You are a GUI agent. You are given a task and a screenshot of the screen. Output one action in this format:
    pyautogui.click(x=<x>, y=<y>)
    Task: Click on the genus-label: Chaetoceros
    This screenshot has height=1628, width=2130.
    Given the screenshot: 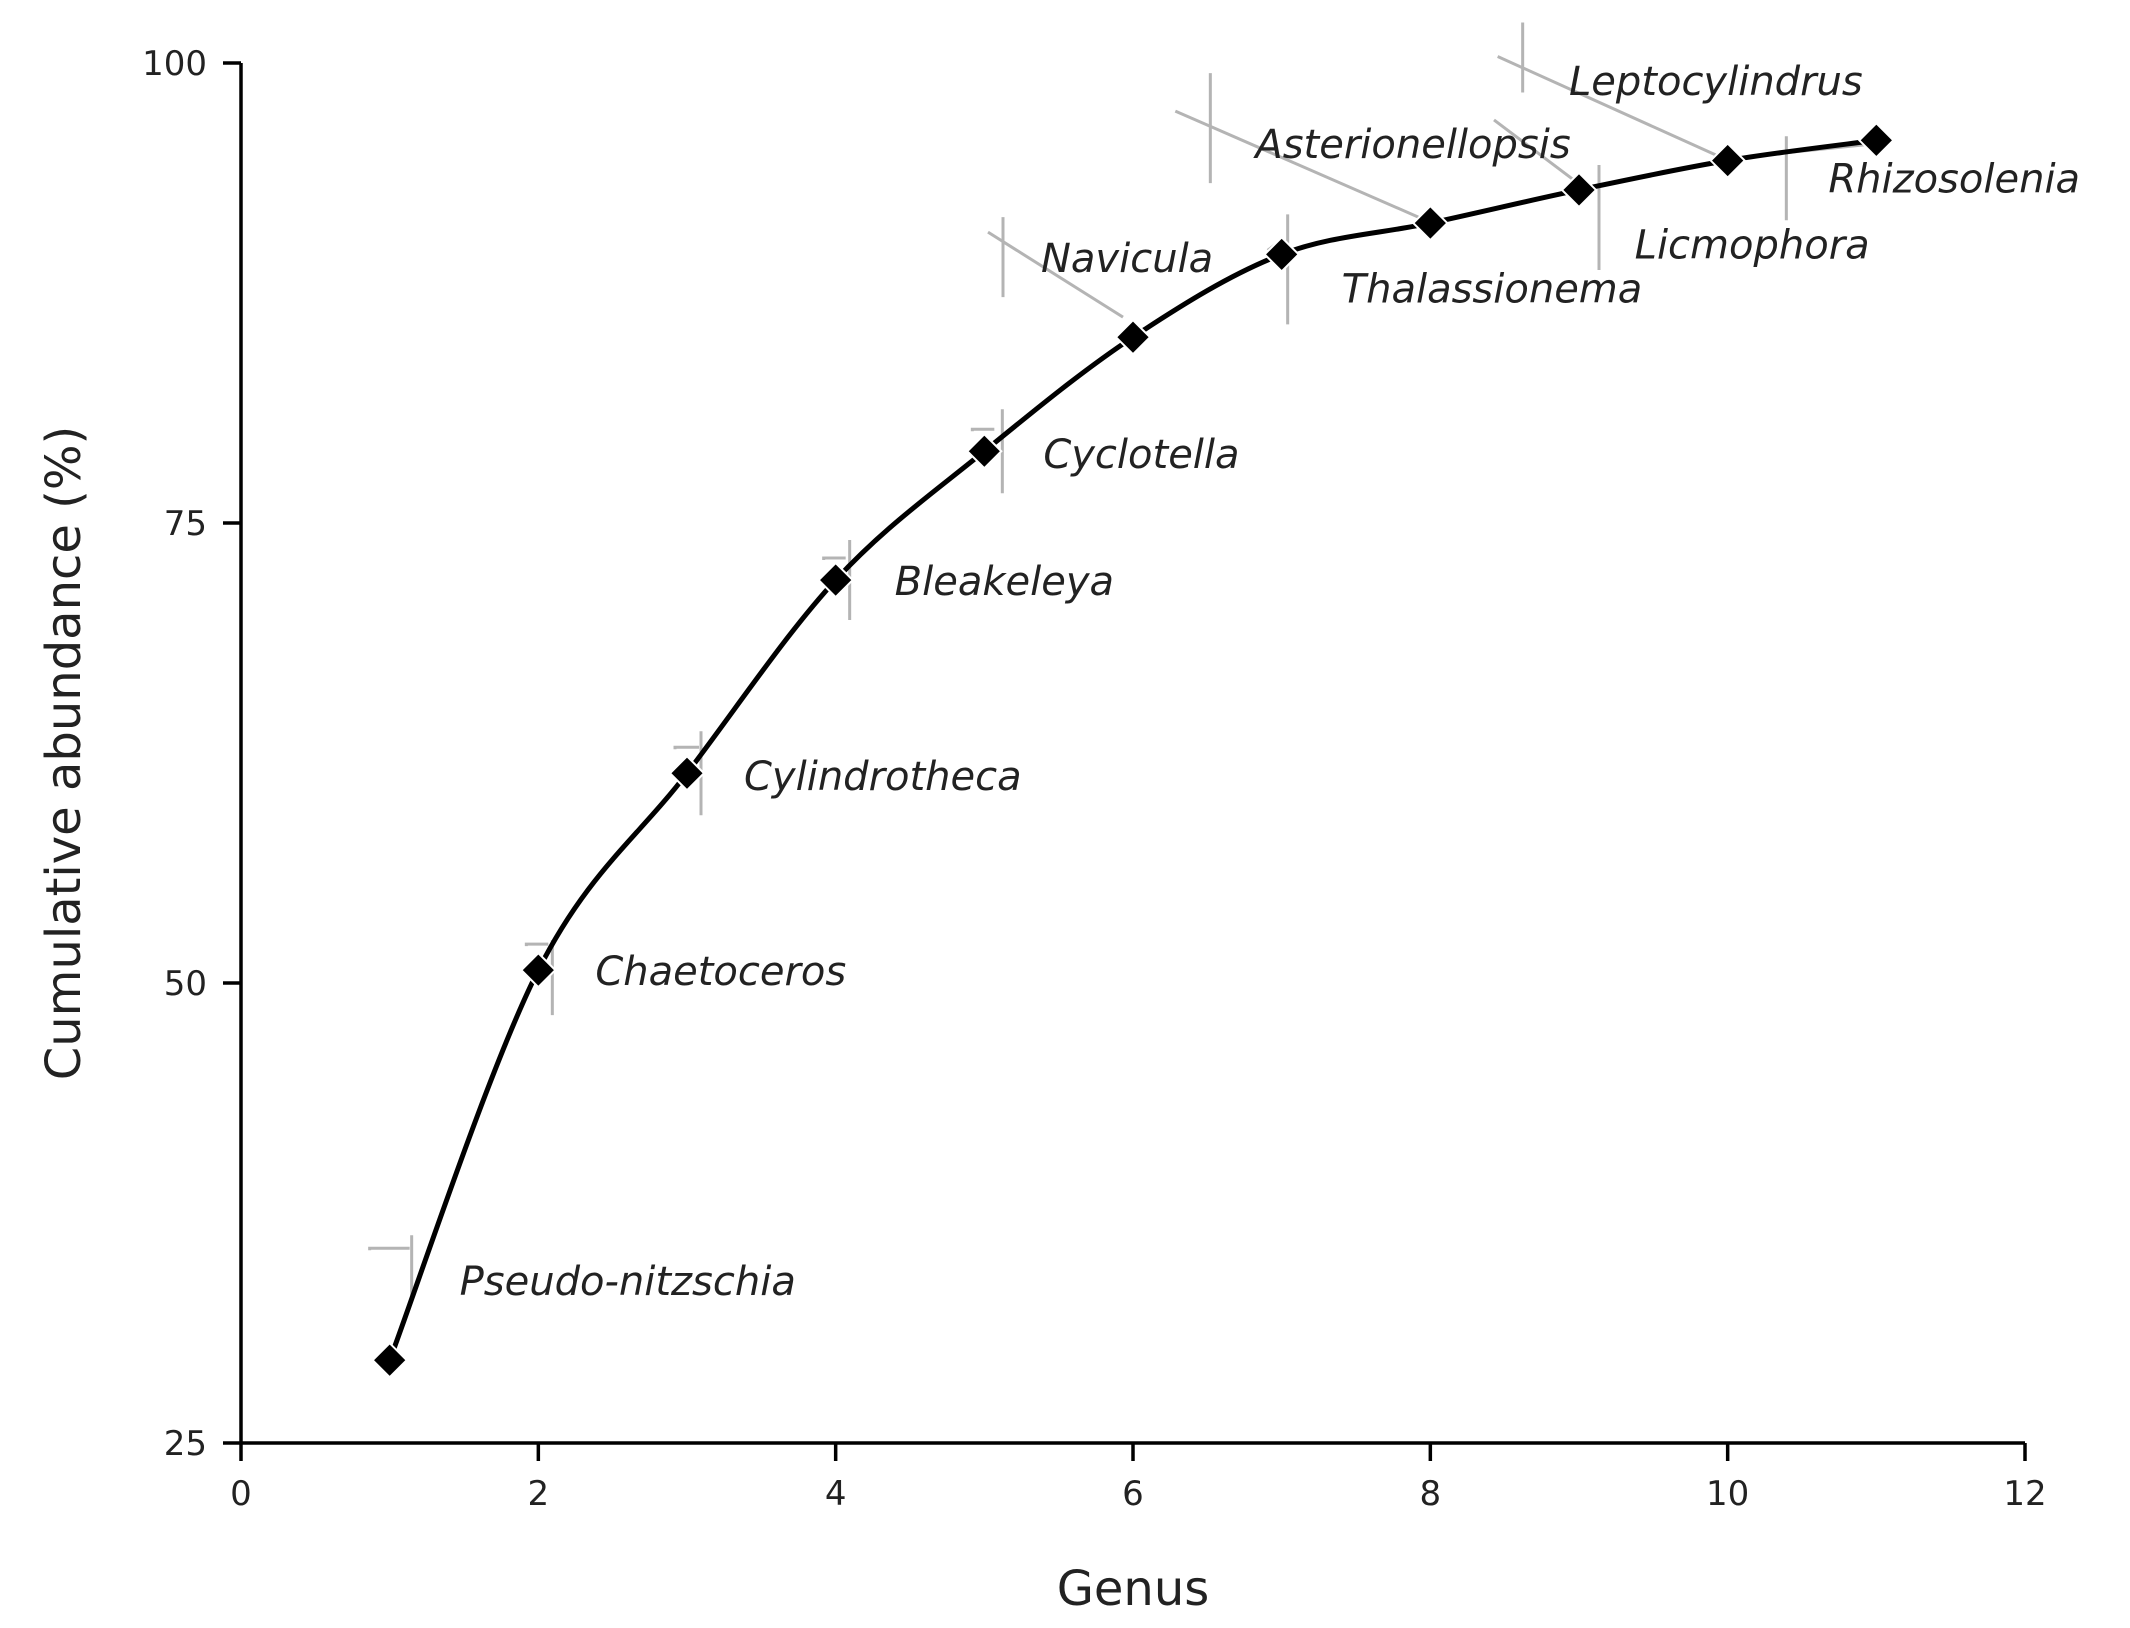 What is the action you would take?
    pyautogui.click(x=720, y=972)
    